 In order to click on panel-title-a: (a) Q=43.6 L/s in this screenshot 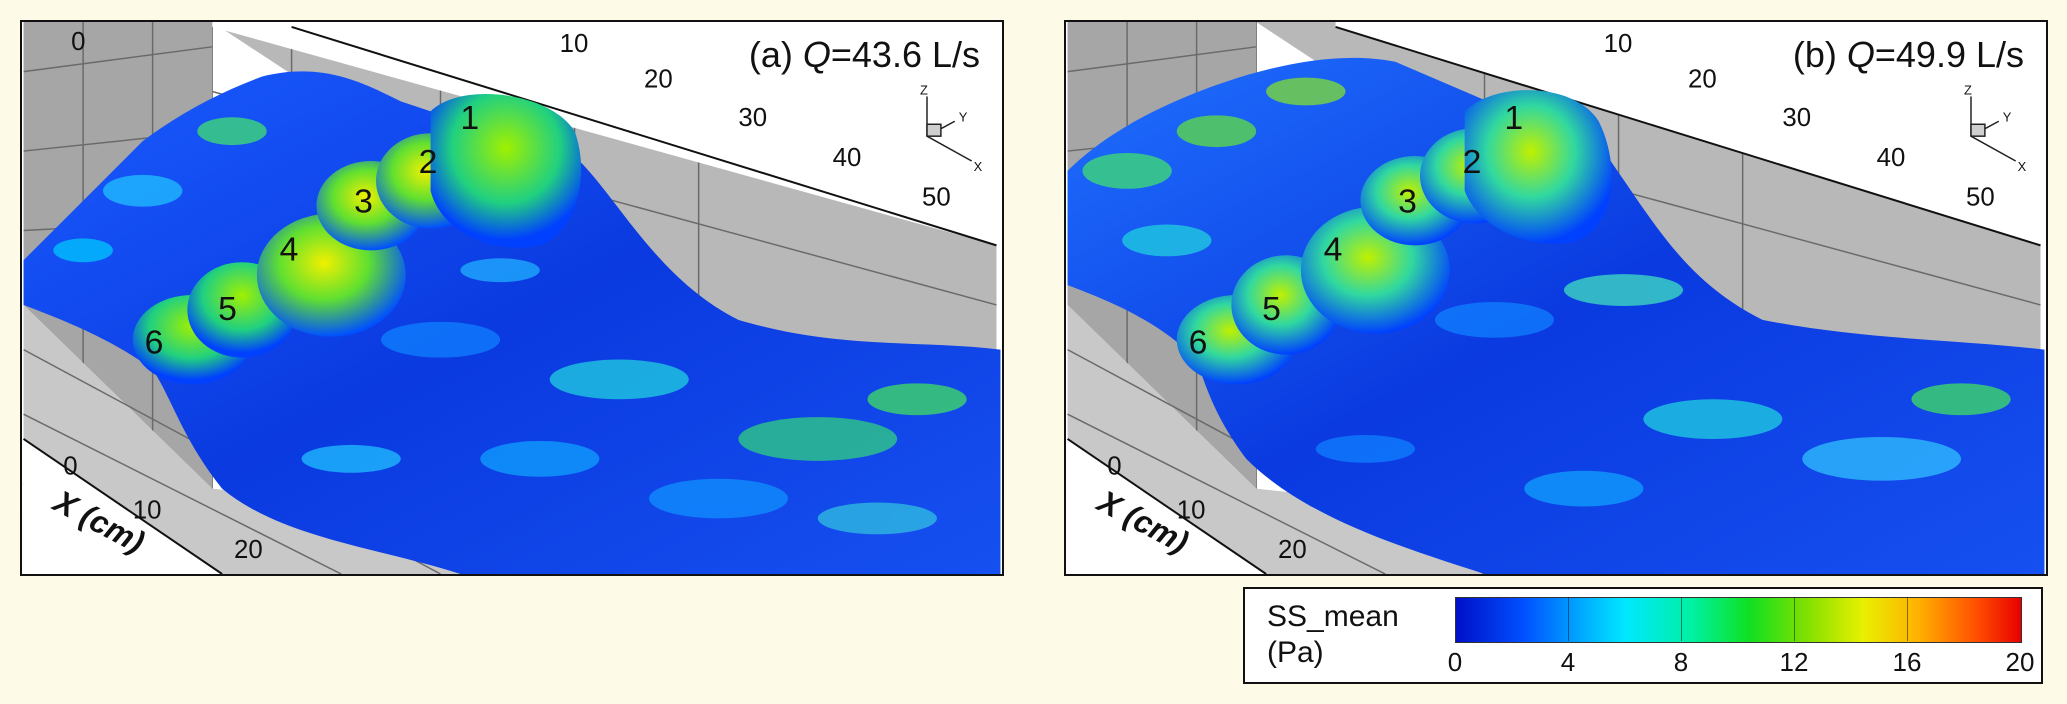, I will do `click(864, 54)`.